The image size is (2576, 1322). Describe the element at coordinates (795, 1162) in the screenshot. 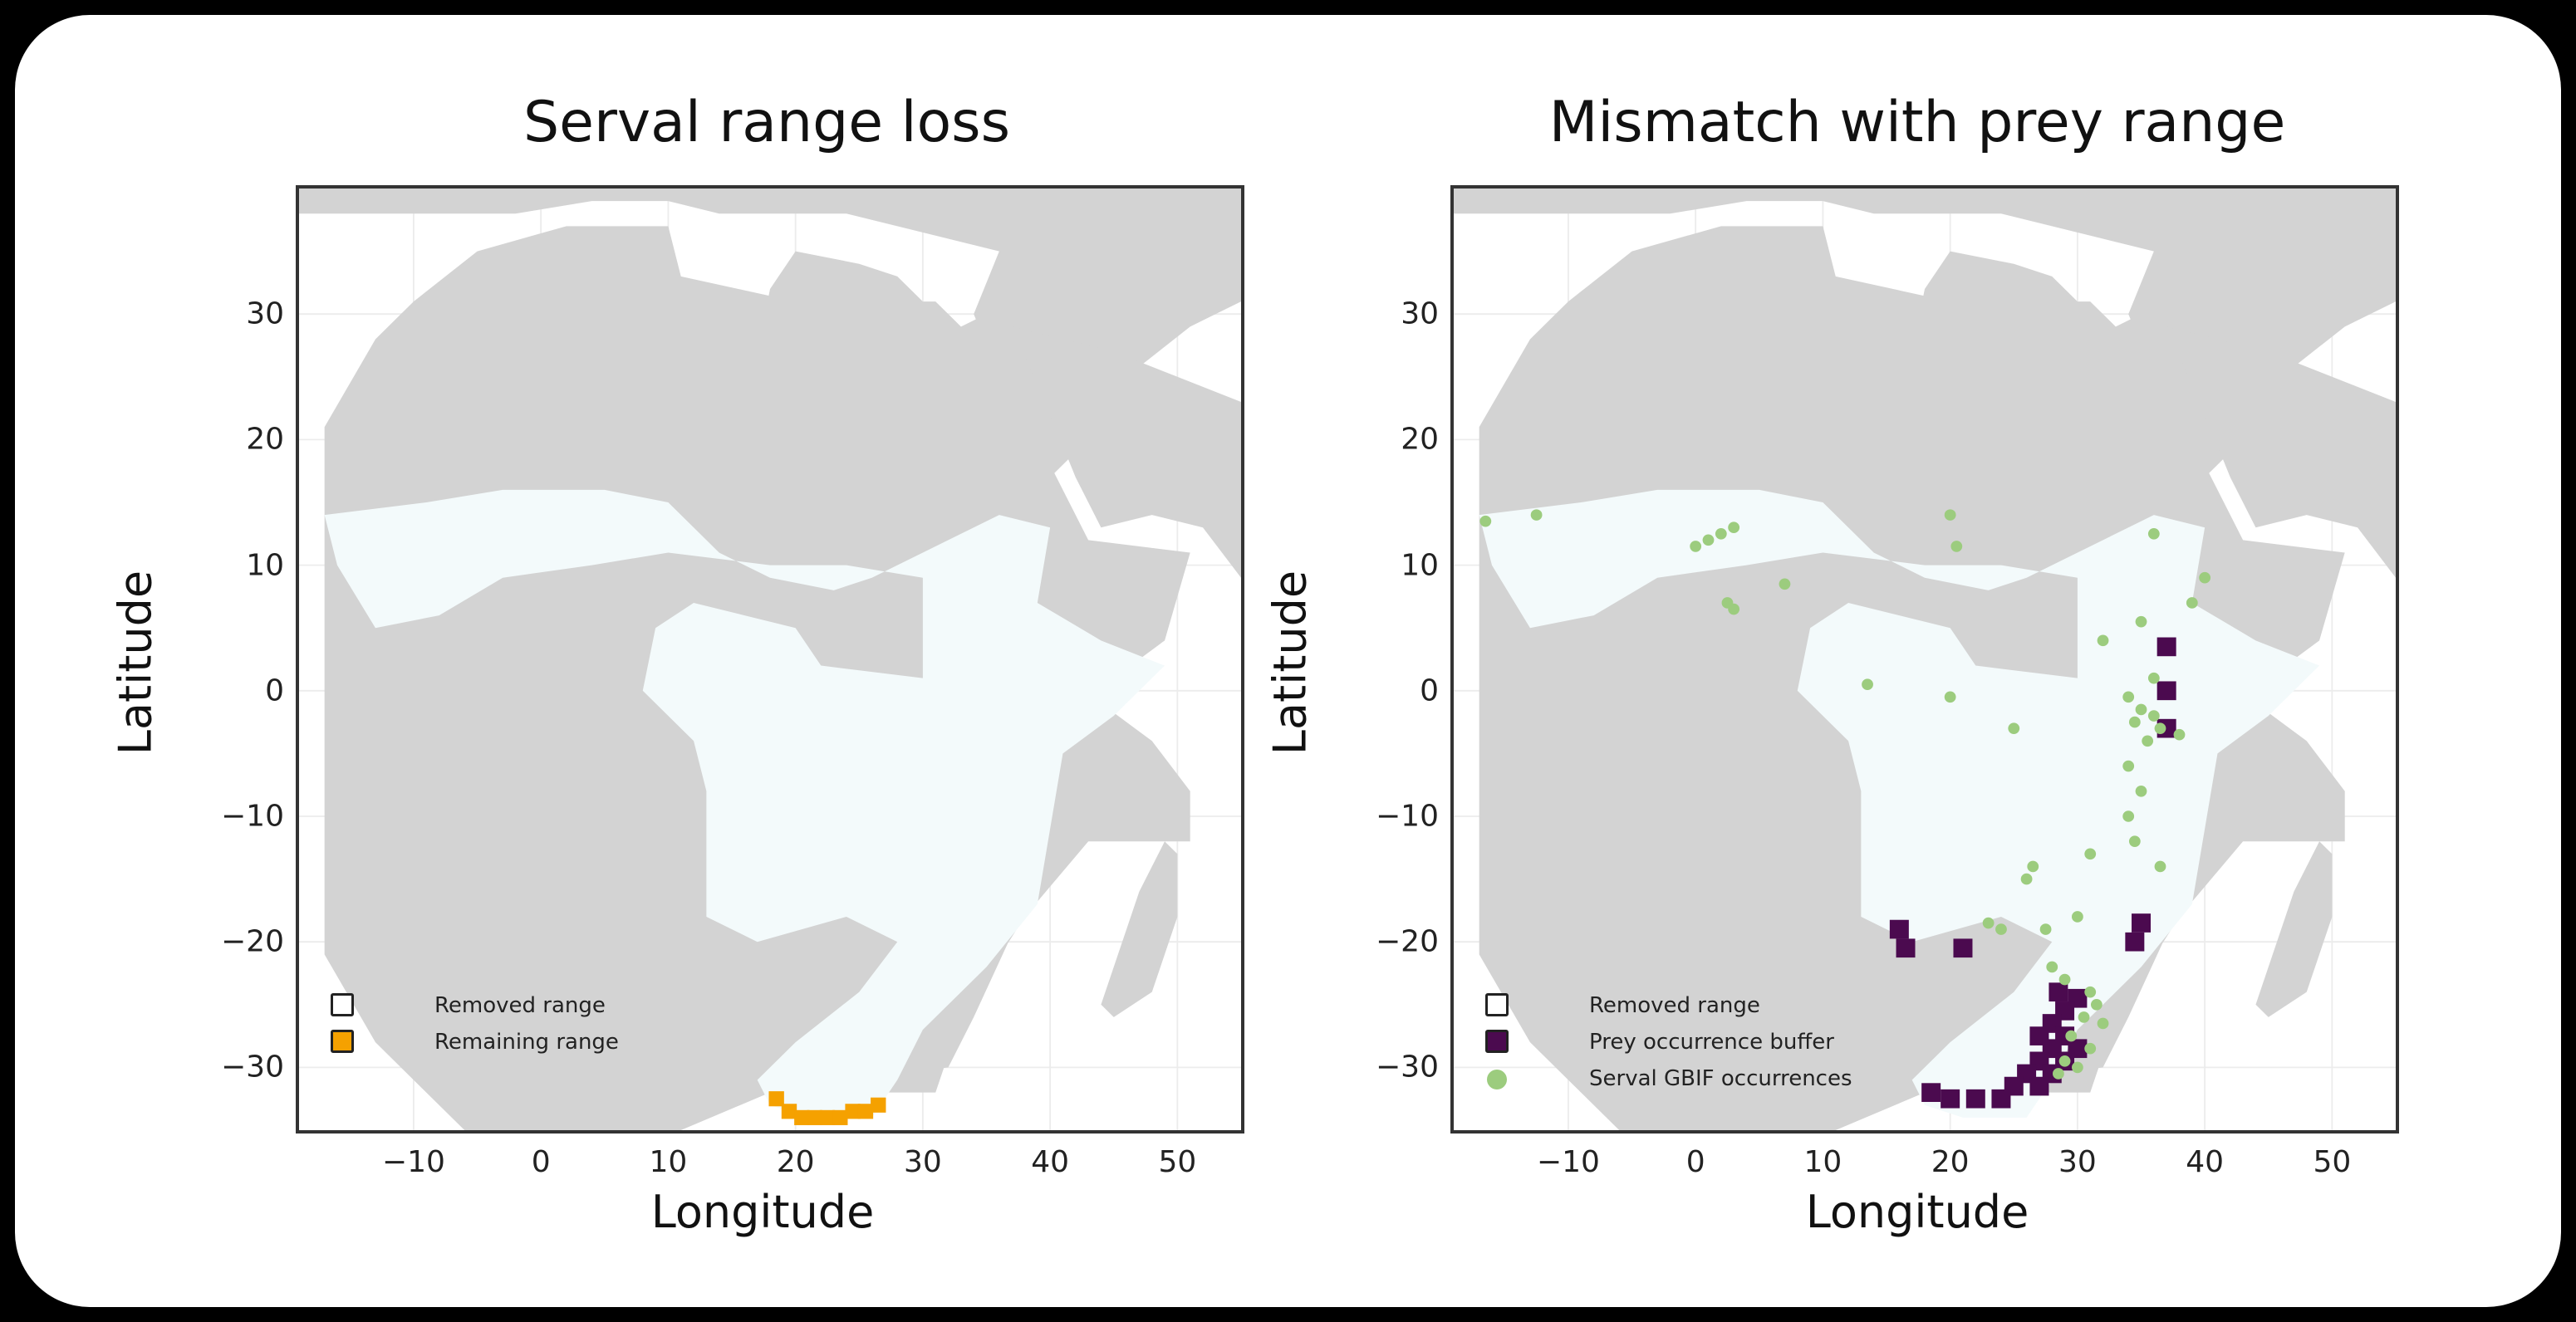

I see `x-tick-label: 20` at that location.